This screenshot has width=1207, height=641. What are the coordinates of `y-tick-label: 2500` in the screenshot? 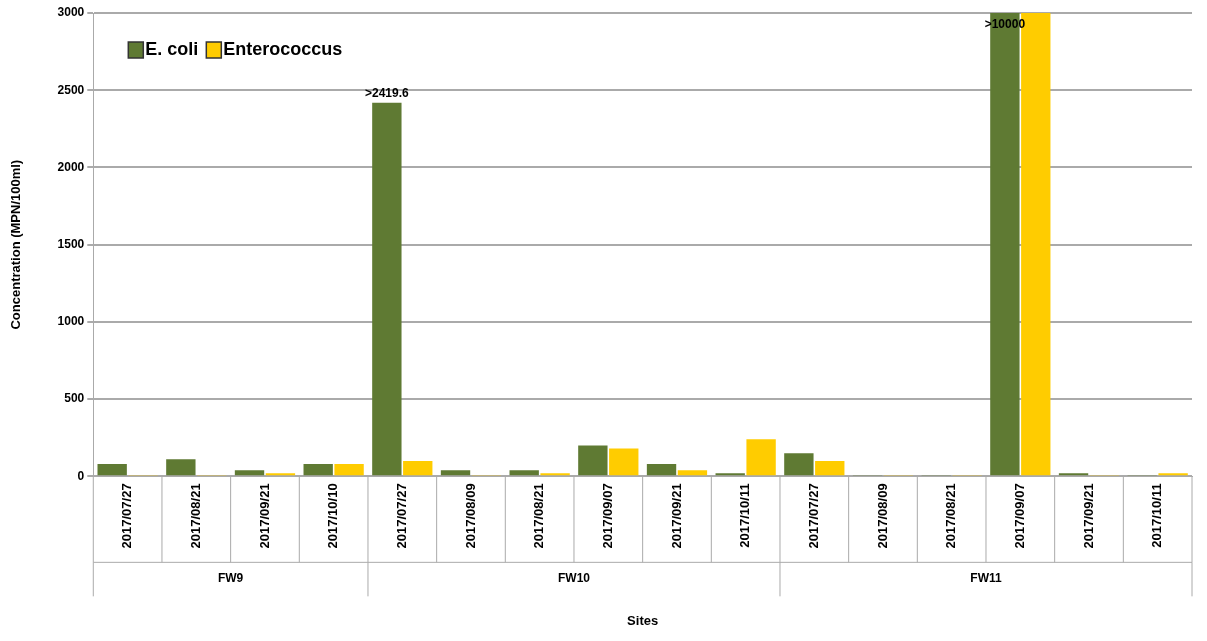 It's located at (71, 89).